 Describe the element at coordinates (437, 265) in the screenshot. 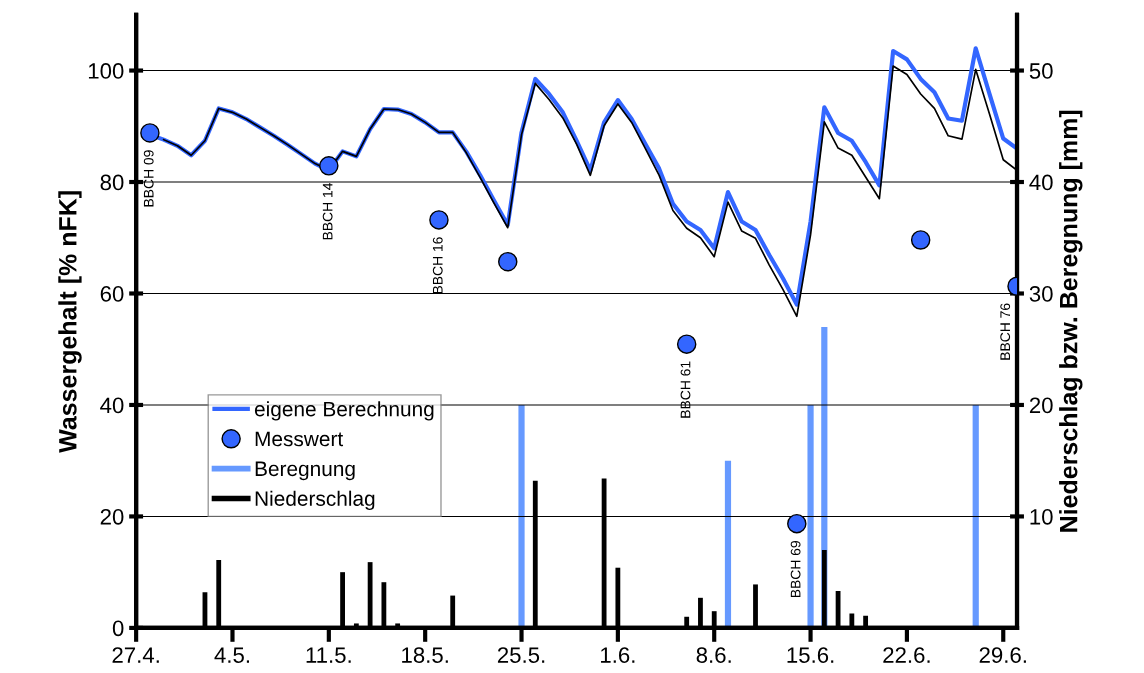

I see `annotation: BBCH 16` at that location.